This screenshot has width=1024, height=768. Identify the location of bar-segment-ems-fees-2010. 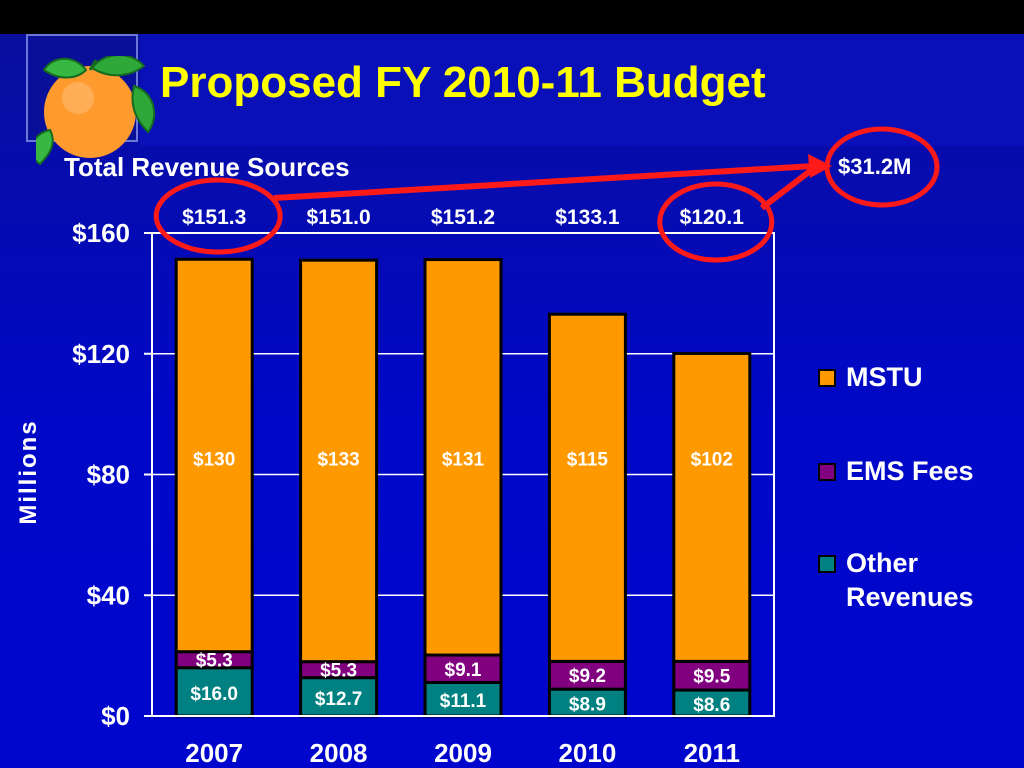
(587, 675).